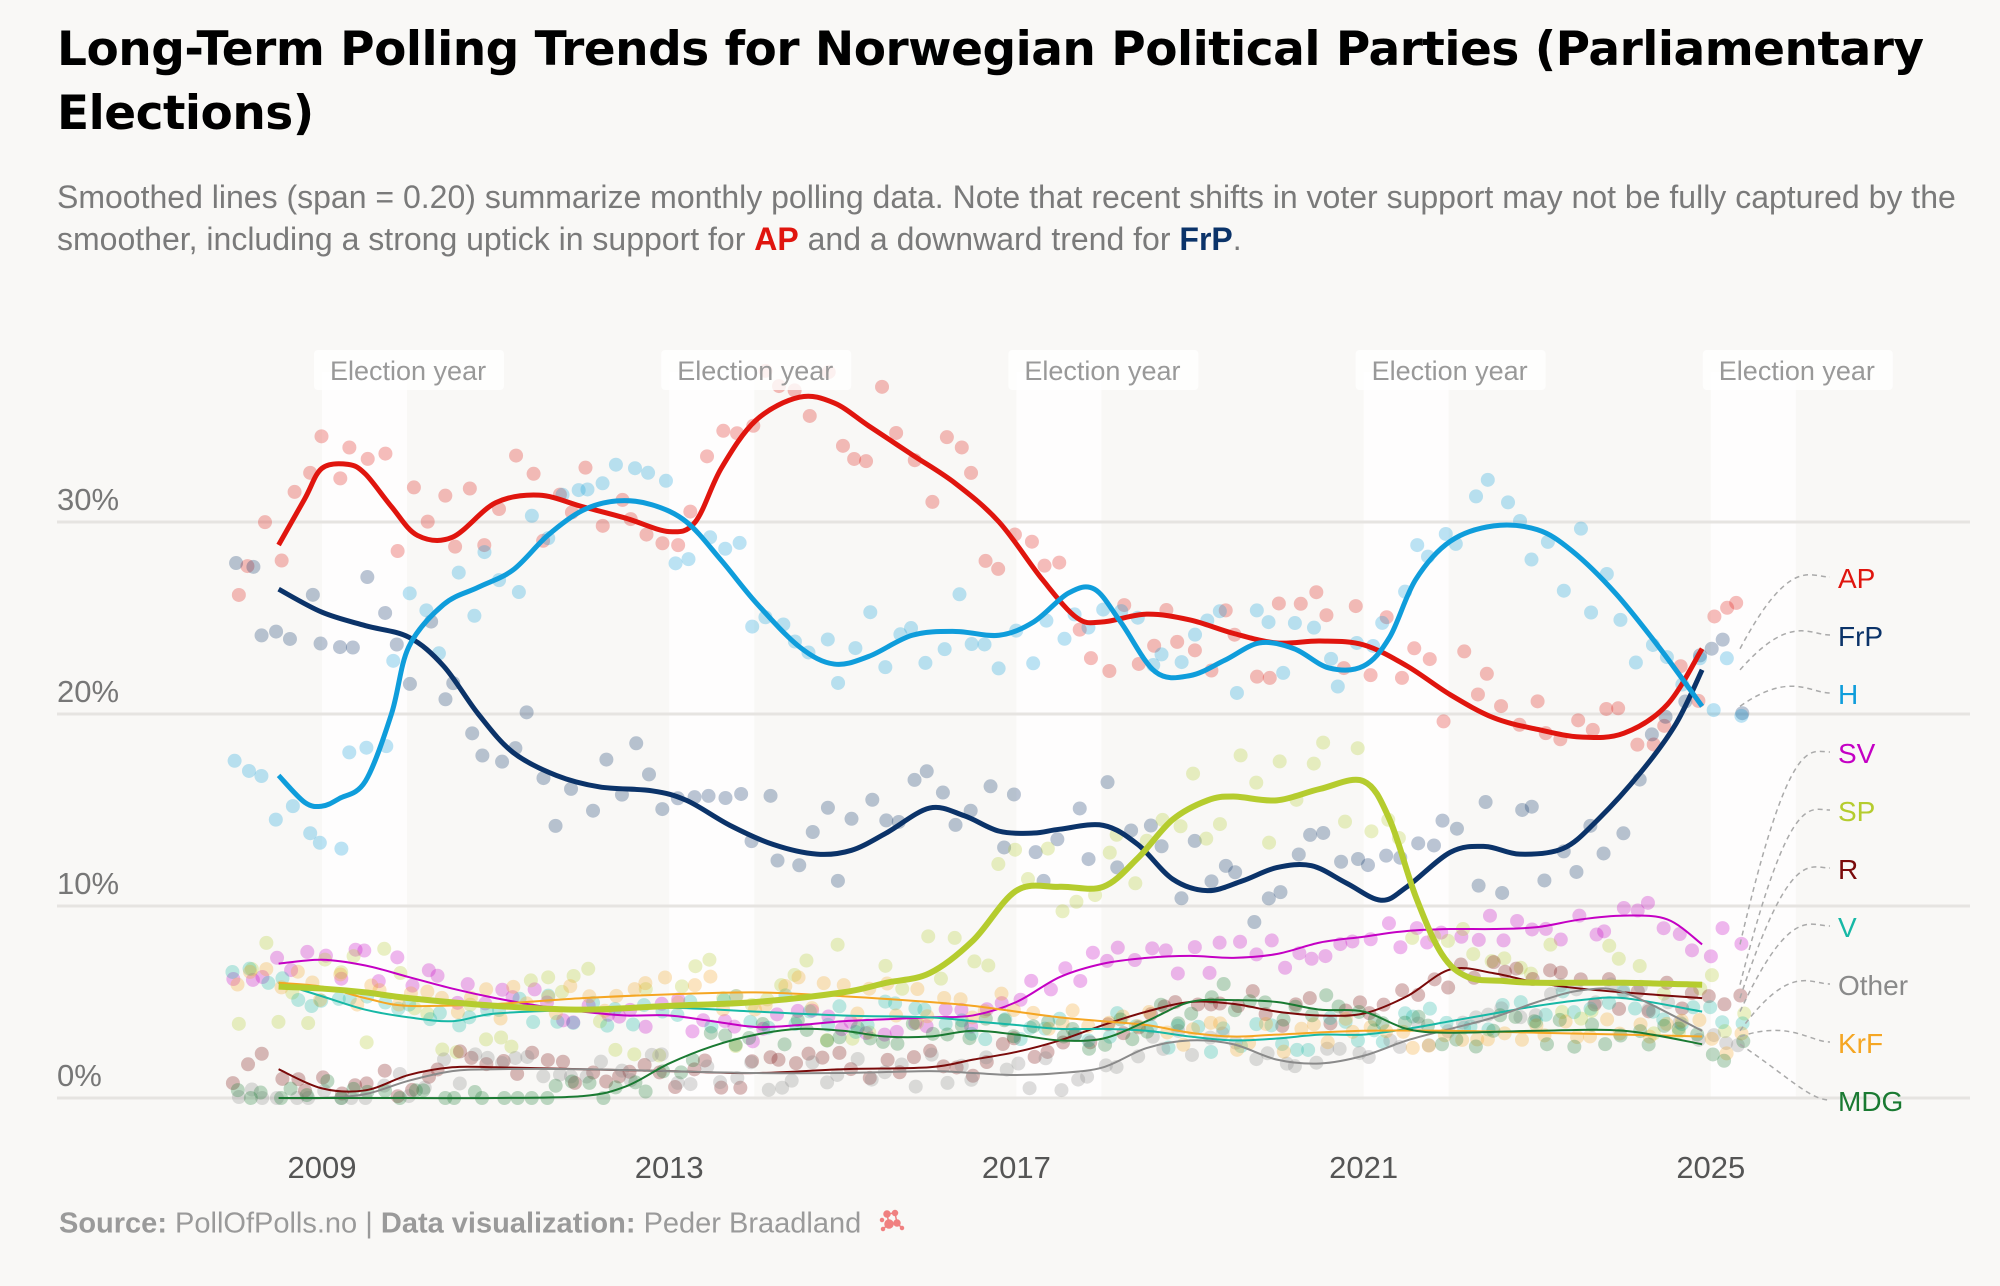 The height and width of the screenshot is (1286, 2000). I want to click on label-leader-other, so click(1785, 1005).